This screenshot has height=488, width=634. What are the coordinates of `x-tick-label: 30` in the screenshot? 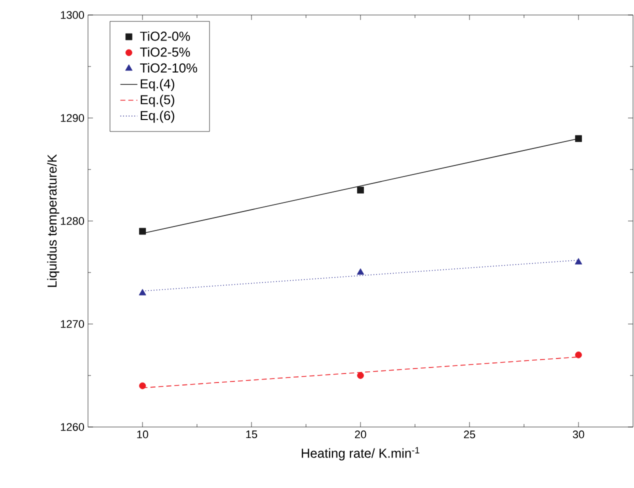 It's located at (578, 434).